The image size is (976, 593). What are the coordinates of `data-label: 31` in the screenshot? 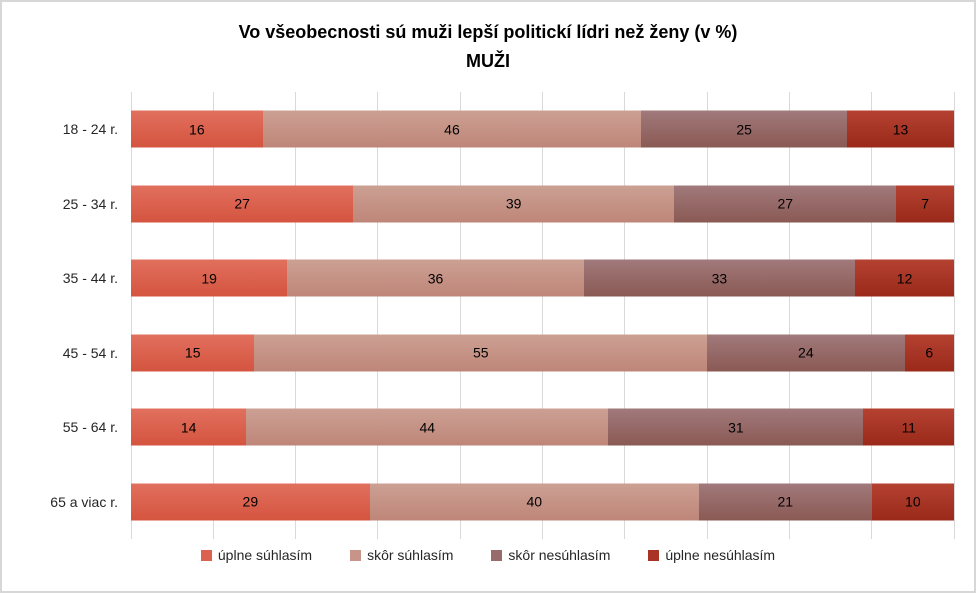 It's located at (736, 427).